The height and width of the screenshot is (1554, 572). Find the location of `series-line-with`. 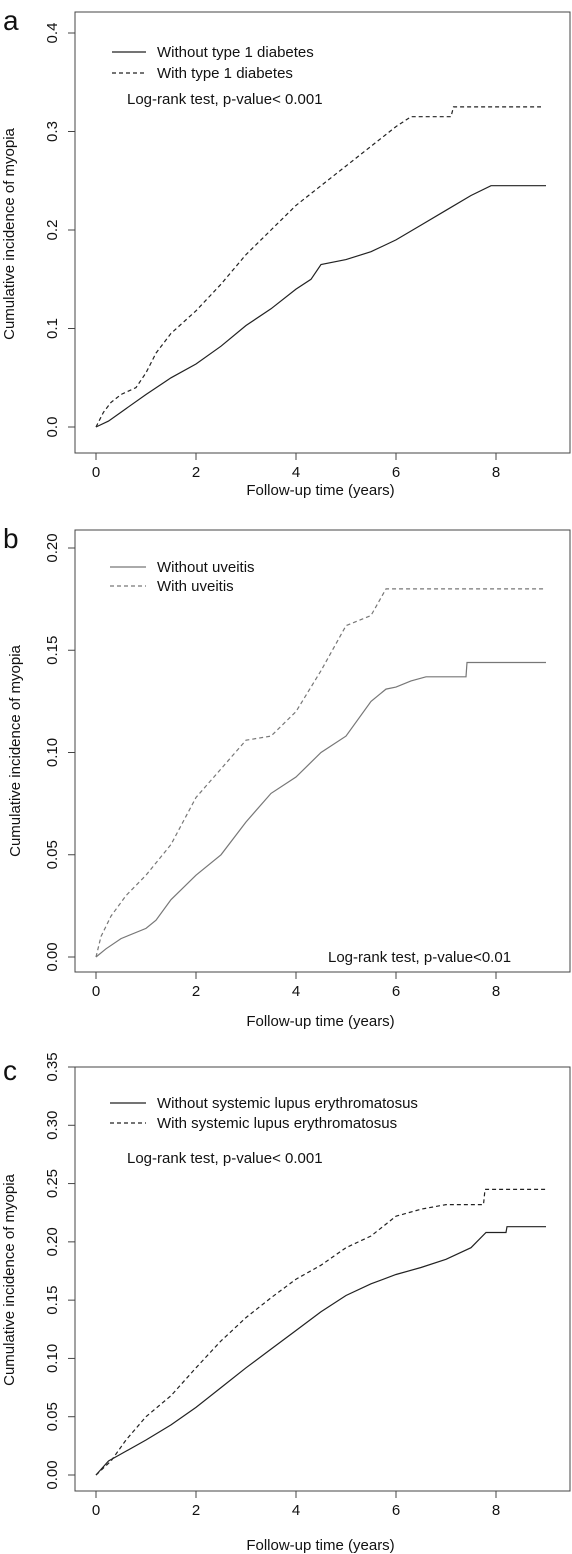

series-line-with is located at coordinates (320, 1332).